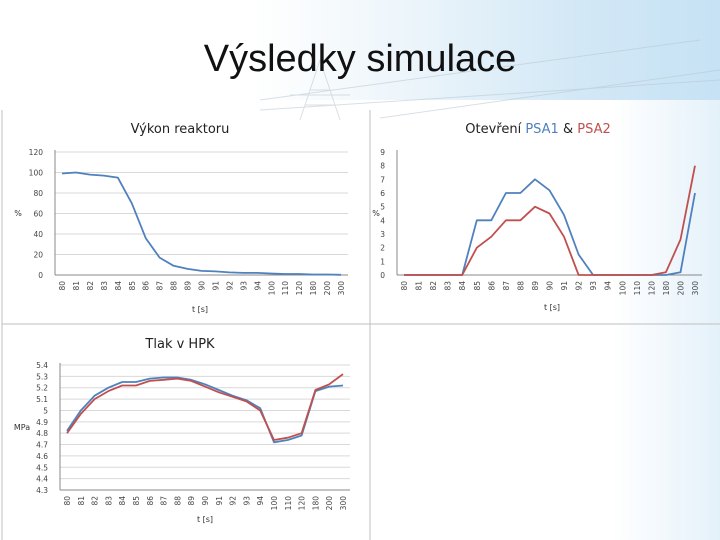 The height and width of the screenshot is (540, 720). Describe the element at coordinates (382, 220) in the screenshot. I see `y-tick-label: 4` at that location.